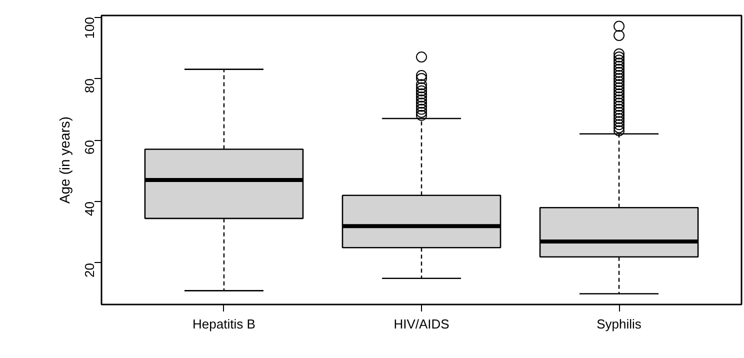 This screenshot has width=744, height=358. Describe the element at coordinates (89, 147) in the screenshot. I see `y-tick-label: 60` at that location.